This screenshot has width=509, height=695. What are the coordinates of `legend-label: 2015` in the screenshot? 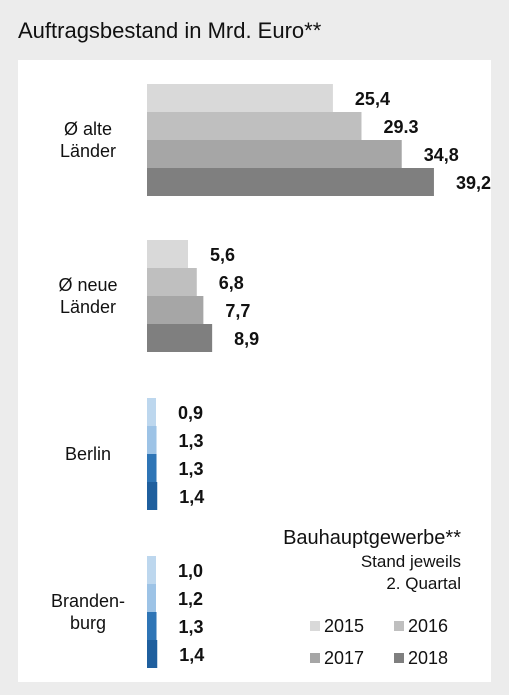 It's located at (344, 625).